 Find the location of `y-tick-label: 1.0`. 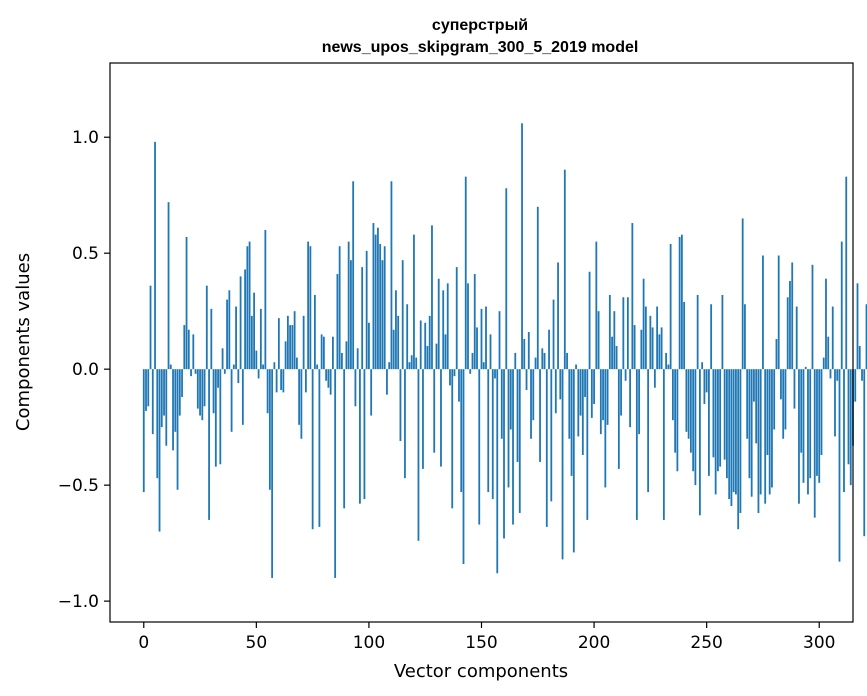

y-tick-label: 1.0 is located at coordinates (85, 138).